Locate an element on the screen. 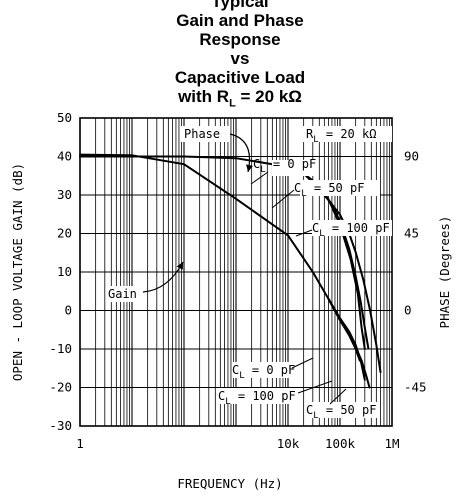 Image resolution: width=458 pixels, height=502 pixels. phase-label: Phase is located at coordinates (202, 134).